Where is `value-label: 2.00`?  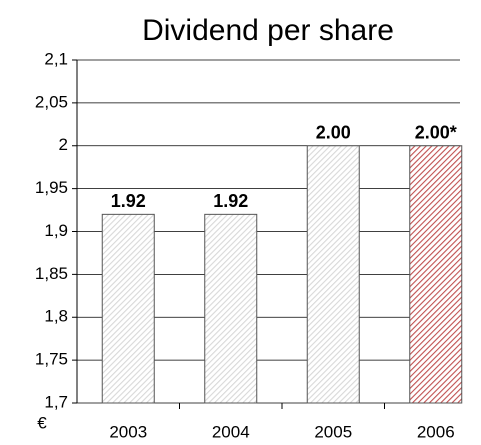 value-label: 2.00 is located at coordinates (333, 133).